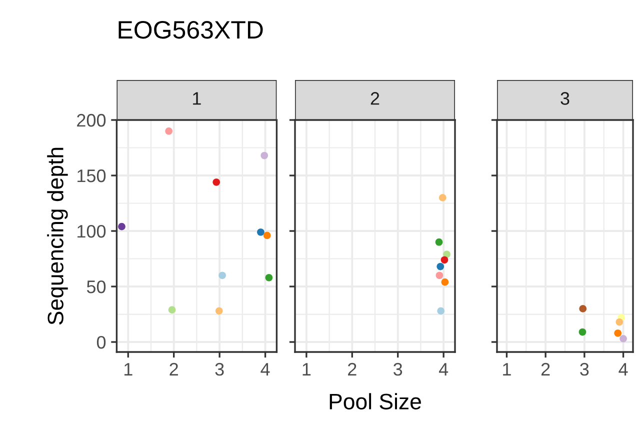  Describe the element at coordinates (96, 287) in the screenshot. I see `y-tick-label: 50` at that location.